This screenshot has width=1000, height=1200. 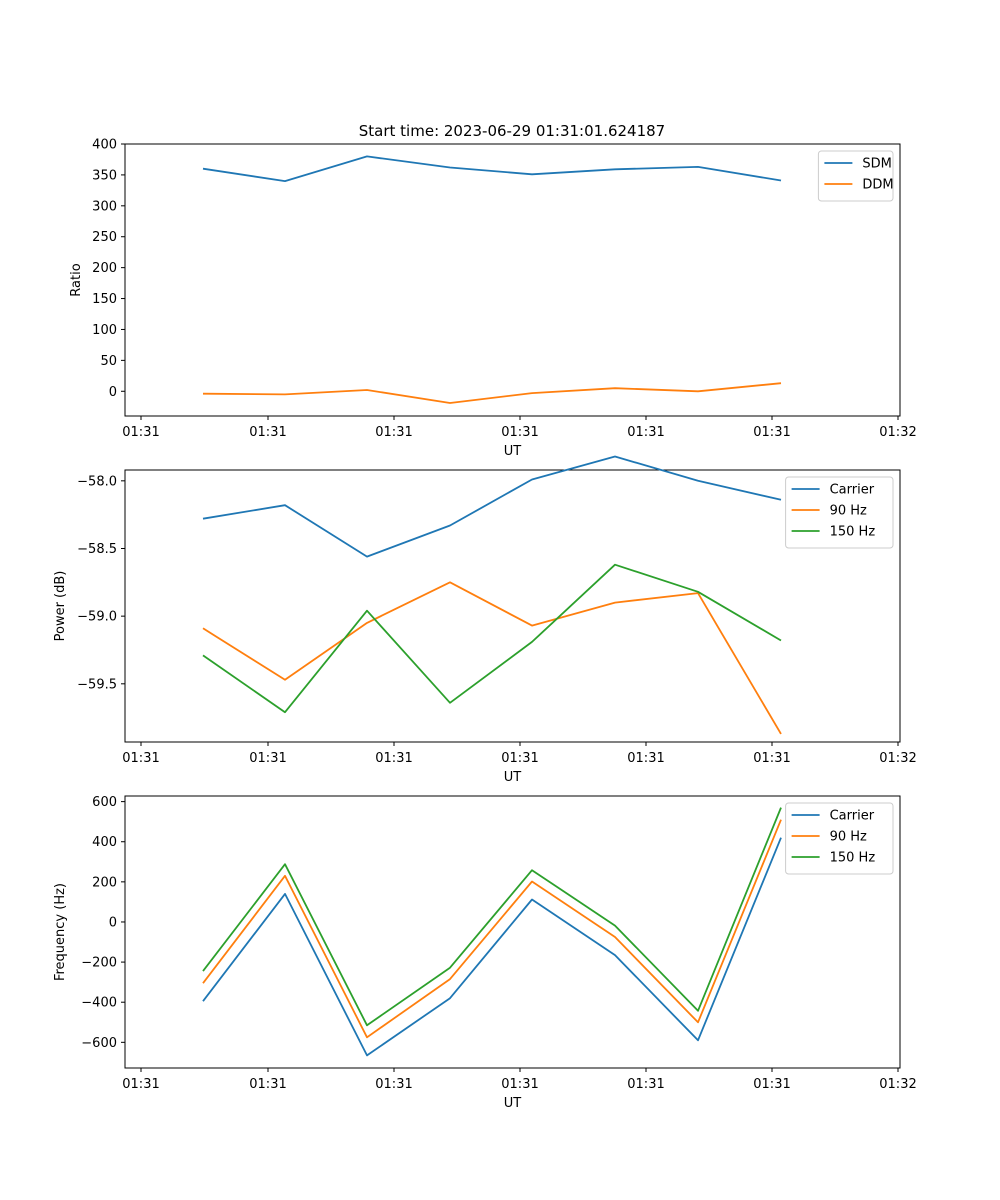 I want to click on y-tick-label: −59.0, so click(x=97, y=617).